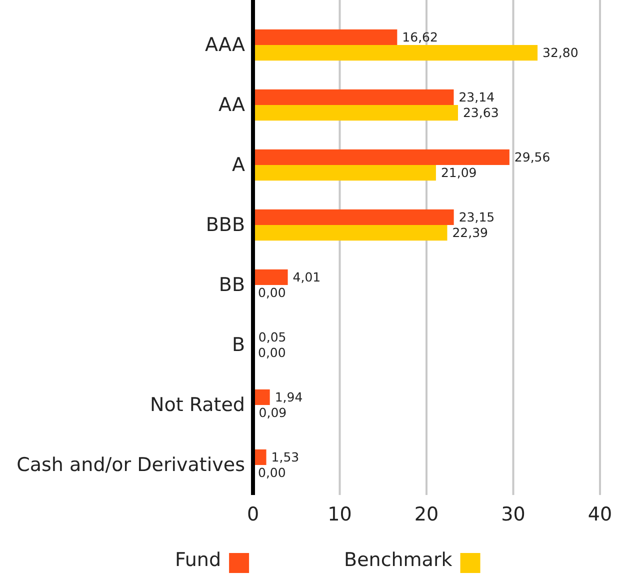 Image resolution: width=620 pixels, height=581 pixels. Describe the element at coordinates (426, 514) in the screenshot. I see `x-tick-label: 20` at that location.